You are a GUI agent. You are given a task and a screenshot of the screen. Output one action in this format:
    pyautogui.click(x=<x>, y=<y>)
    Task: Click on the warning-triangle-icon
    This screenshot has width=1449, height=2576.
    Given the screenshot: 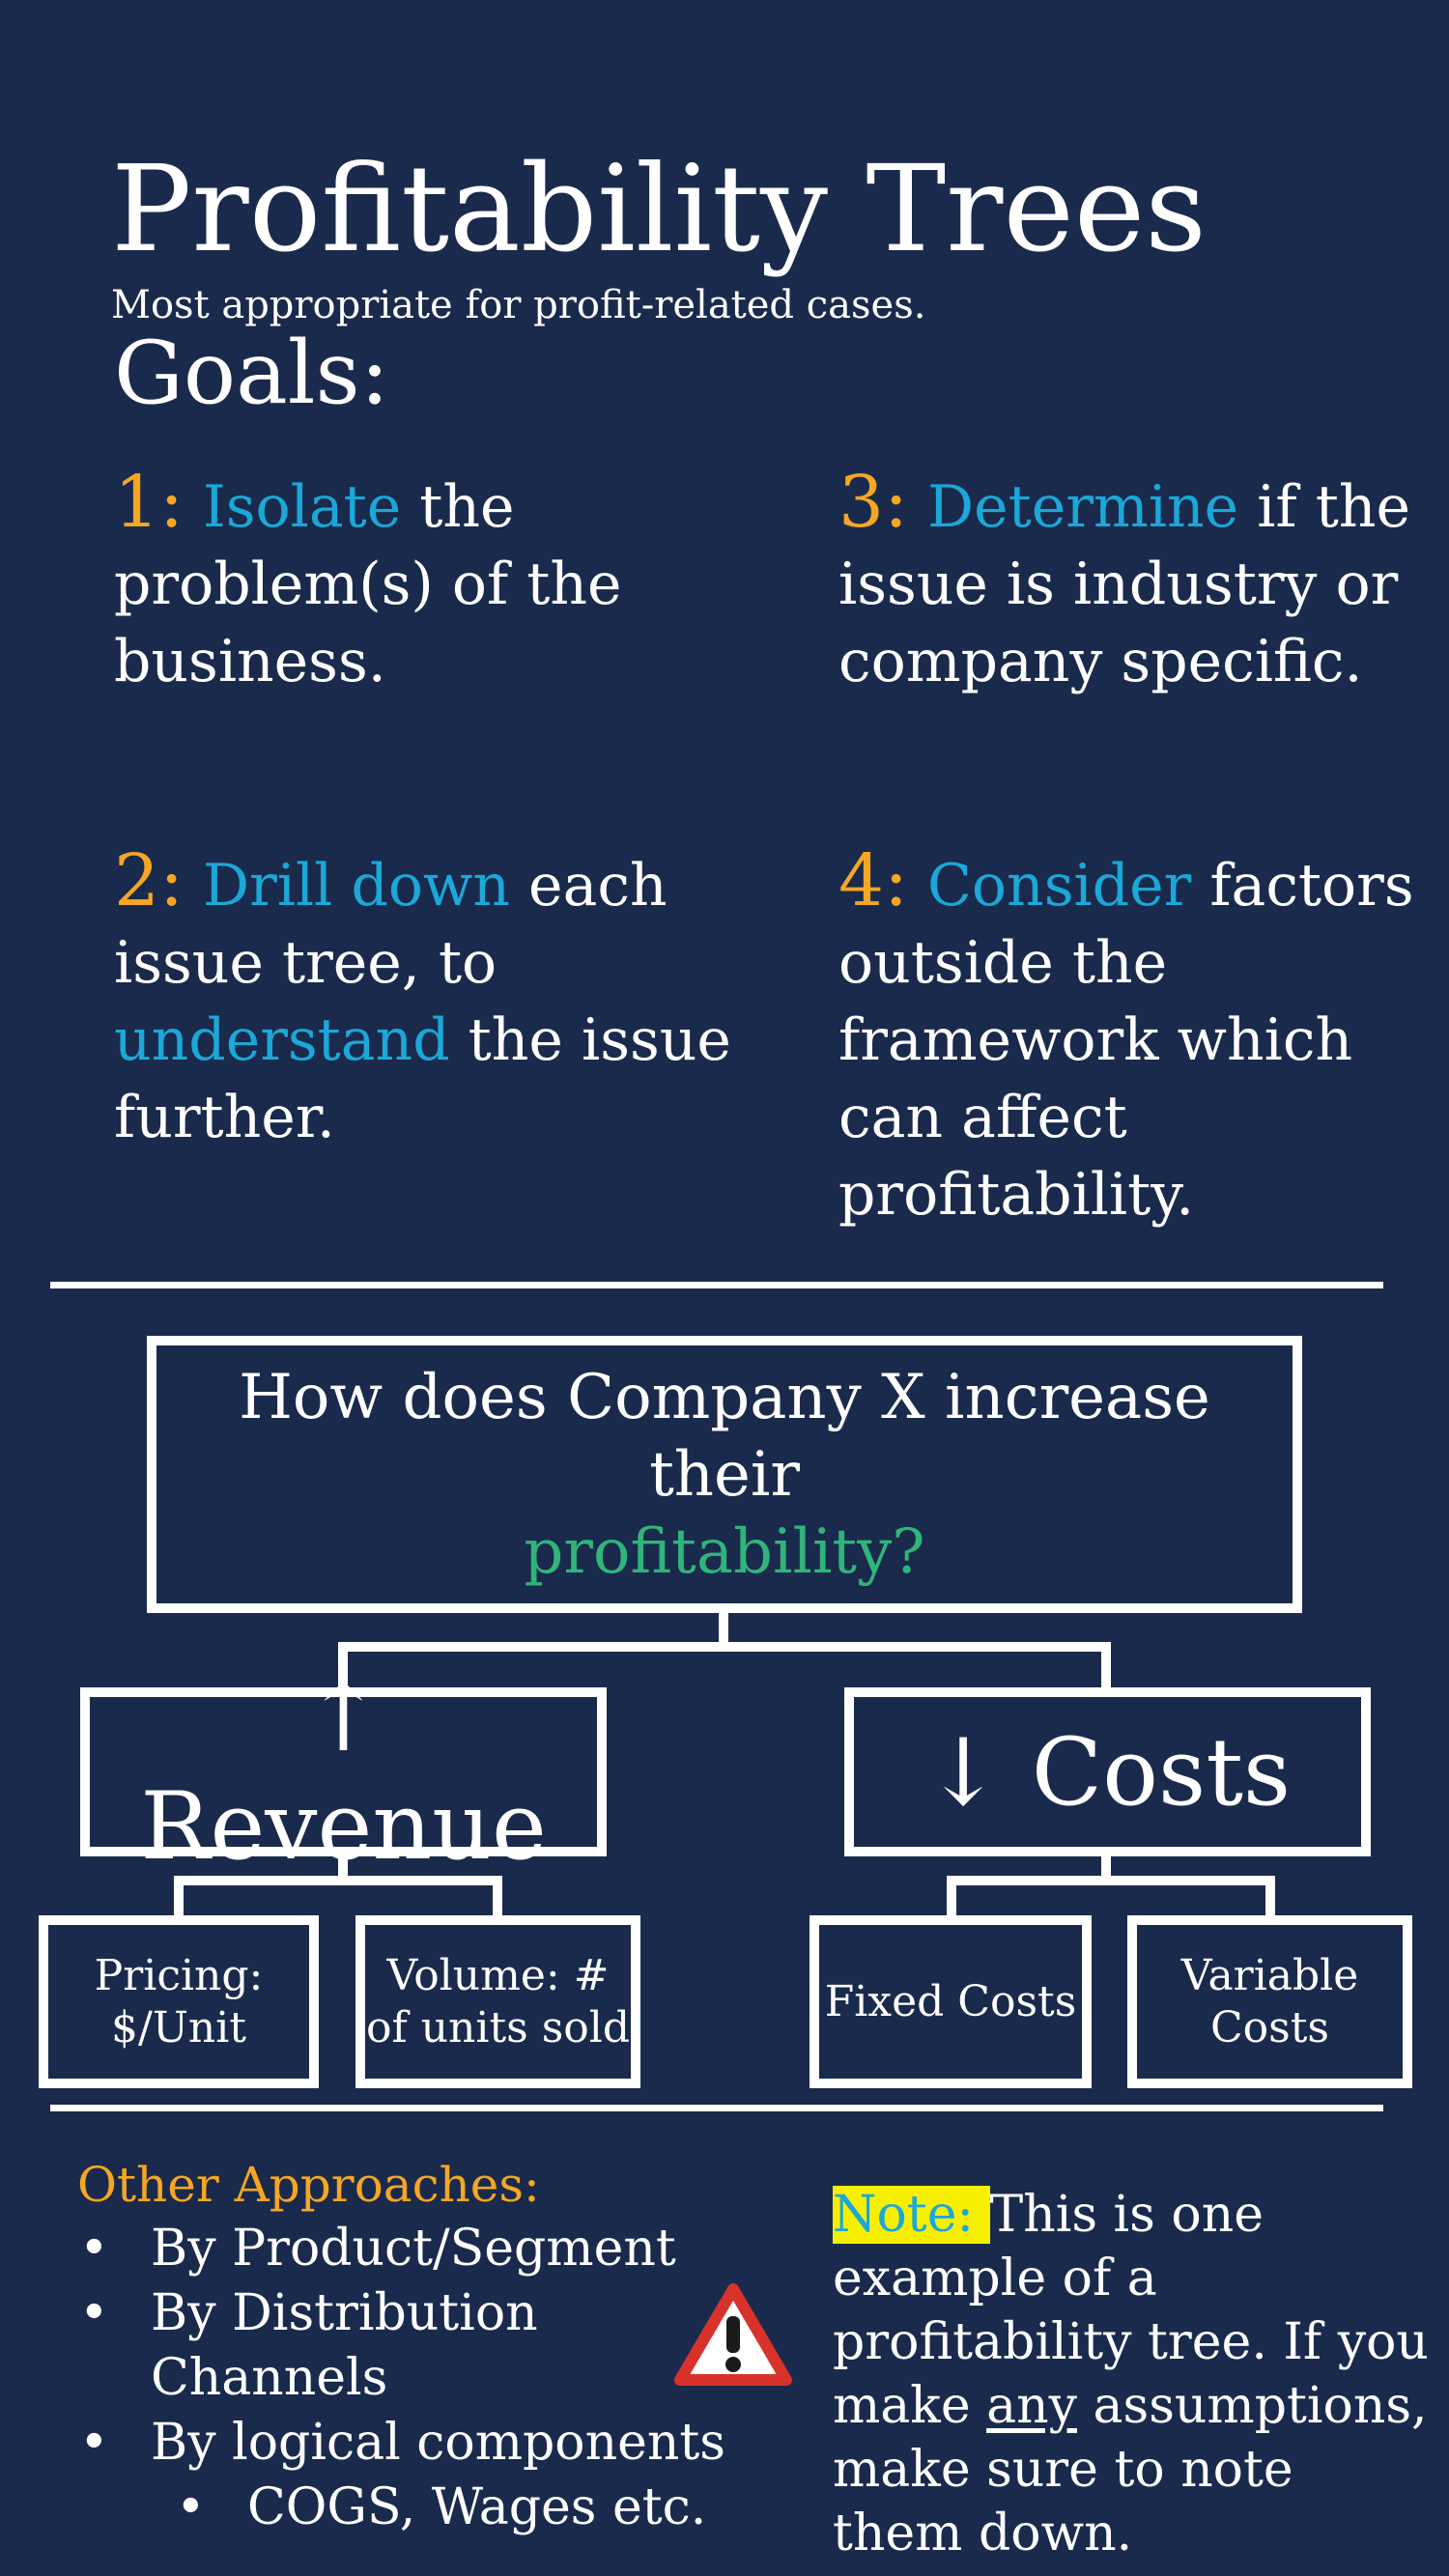 What is the action you would take?
    pyautogui.click(x=733, y=2335)
    